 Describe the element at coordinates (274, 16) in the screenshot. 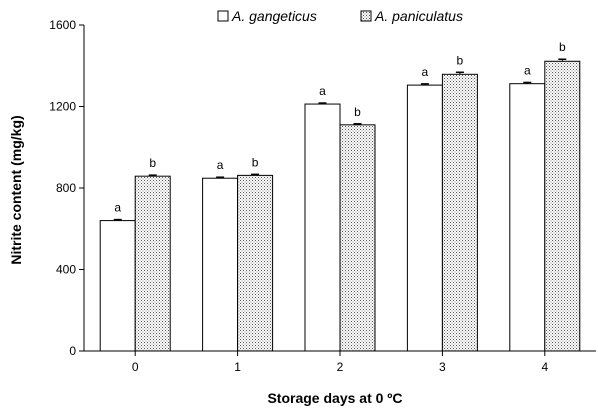

I see `legend-label-gangeticus: A. gangeticus` at that location.